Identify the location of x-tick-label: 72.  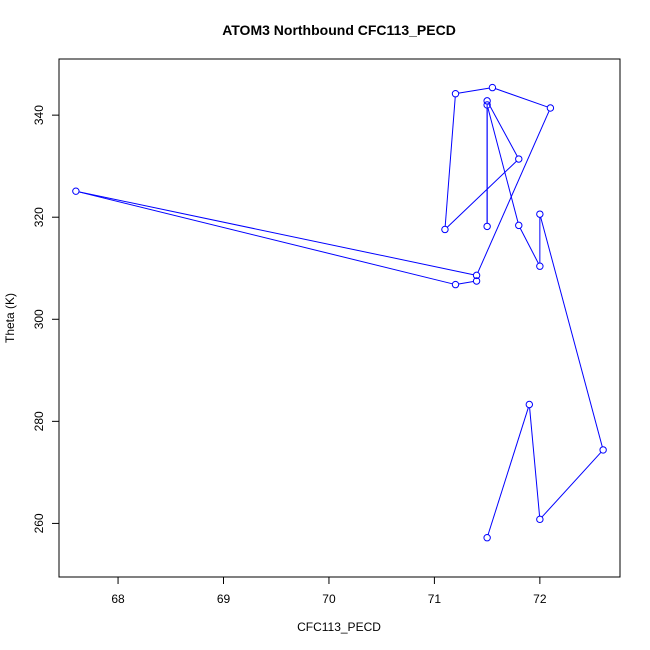
(540, 599).